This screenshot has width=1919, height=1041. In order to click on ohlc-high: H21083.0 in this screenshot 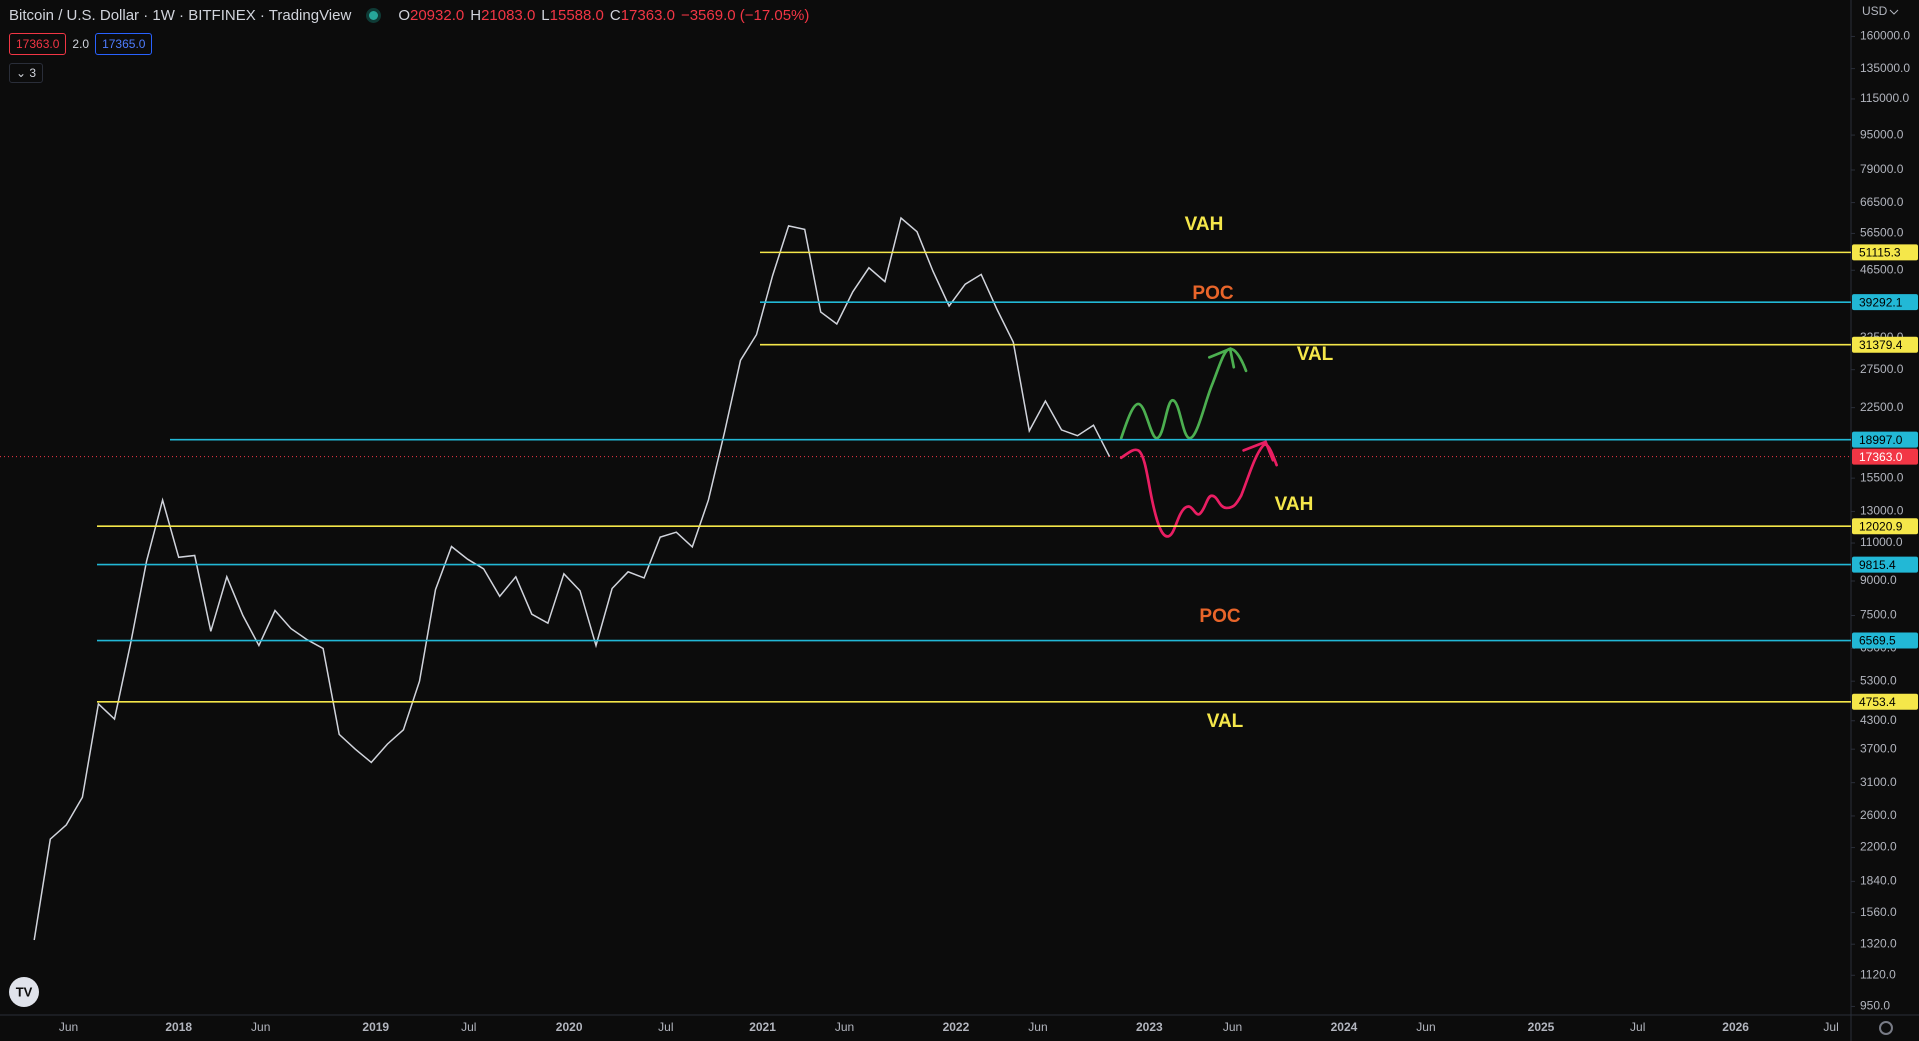, I will do `click(502, 15)`.